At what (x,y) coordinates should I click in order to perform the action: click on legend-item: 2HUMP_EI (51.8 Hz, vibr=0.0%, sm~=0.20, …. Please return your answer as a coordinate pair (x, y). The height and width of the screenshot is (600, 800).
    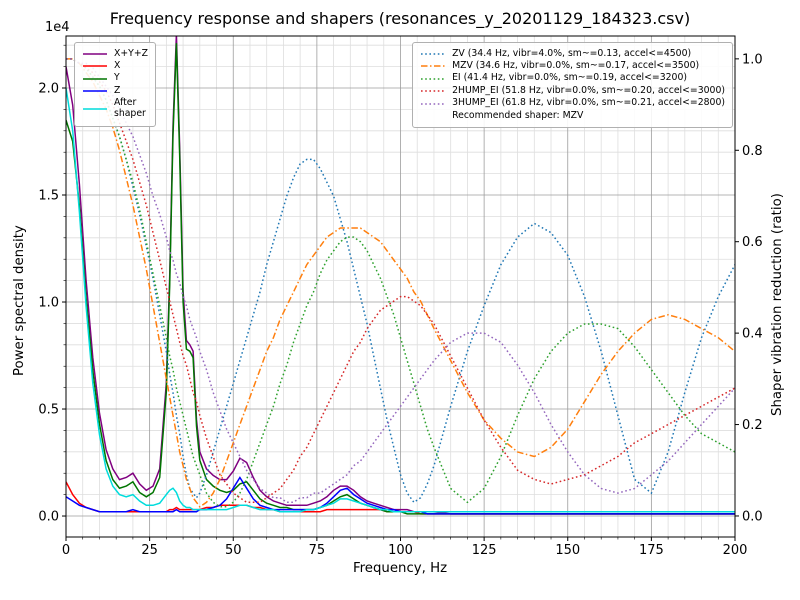
    Looking at the image, I should click on (572, 90).